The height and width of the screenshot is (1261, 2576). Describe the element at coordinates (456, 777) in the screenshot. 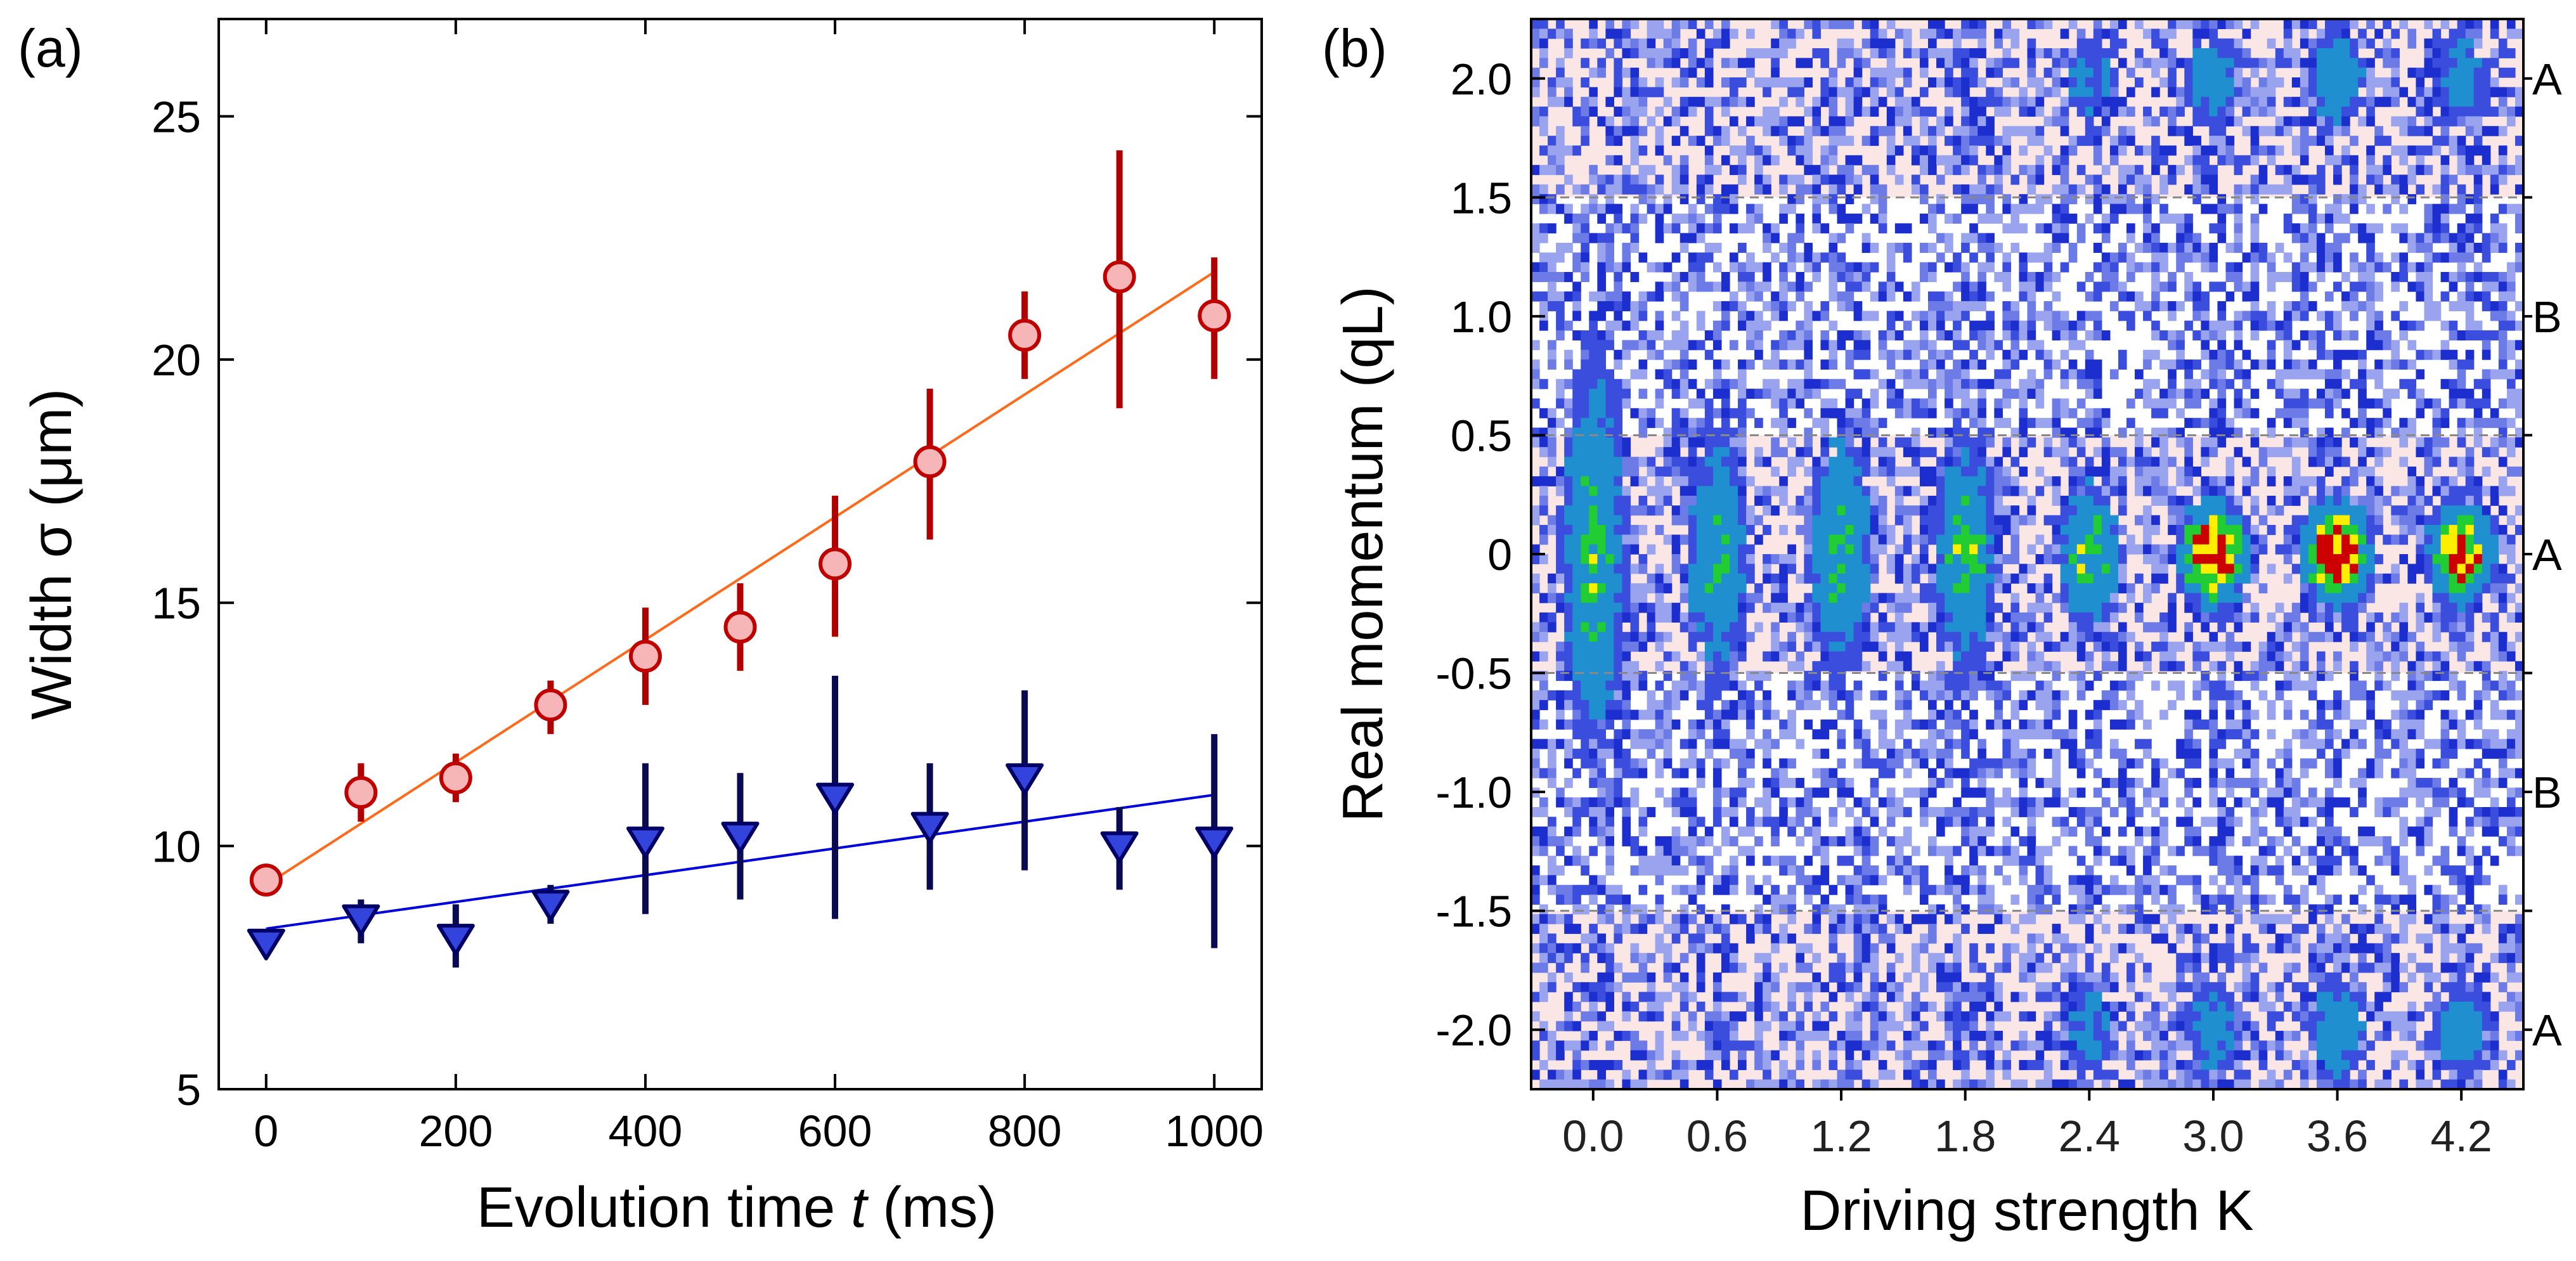

I see `circle-data-point` at that location.